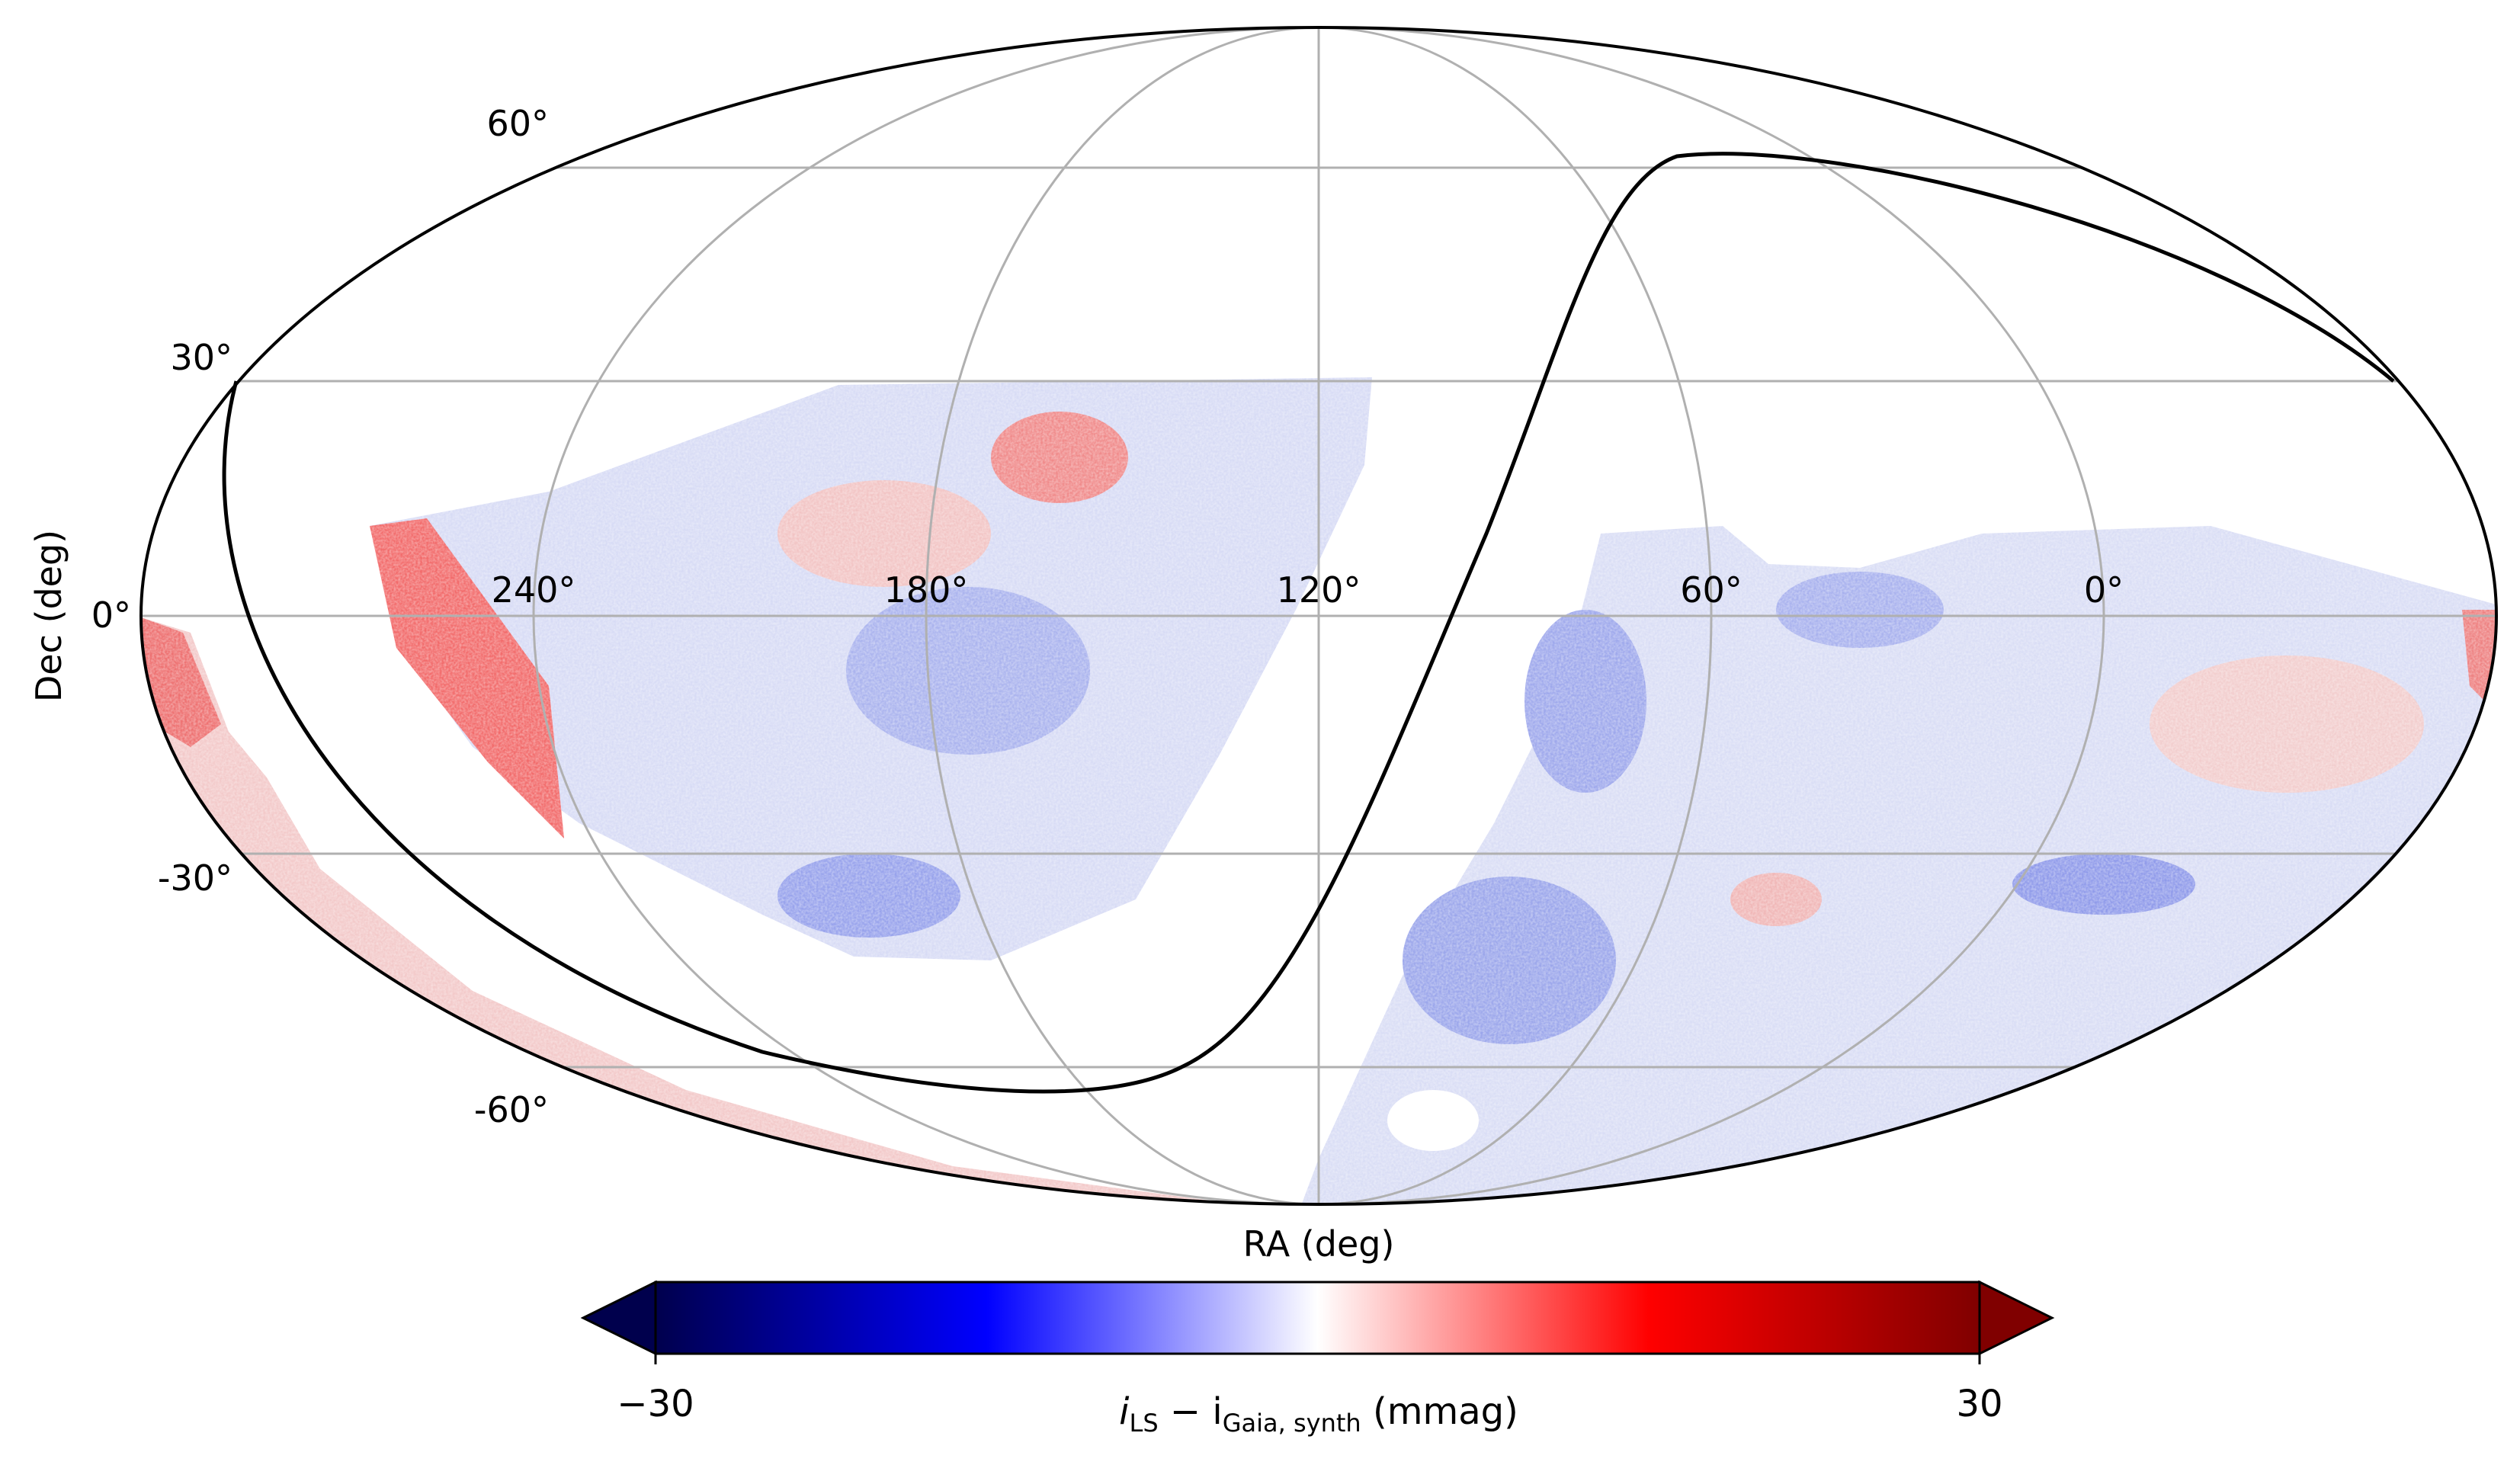  Describe the element at coordinates (1439, 1411) in the screenshot. I see `colorbar-label-unit: (mmag)` at that location.